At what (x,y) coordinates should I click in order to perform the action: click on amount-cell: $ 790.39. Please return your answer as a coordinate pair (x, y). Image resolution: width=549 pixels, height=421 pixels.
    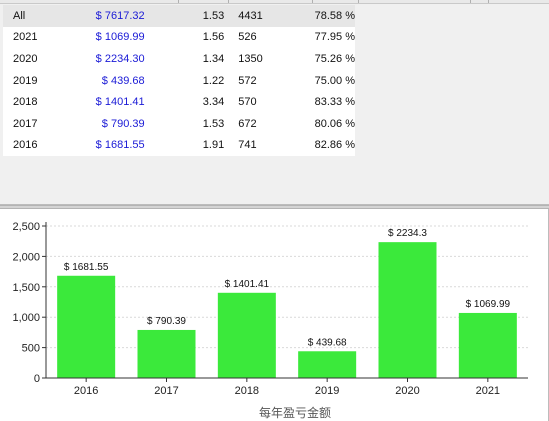
    Looking at the image, I should click on (123, 123).